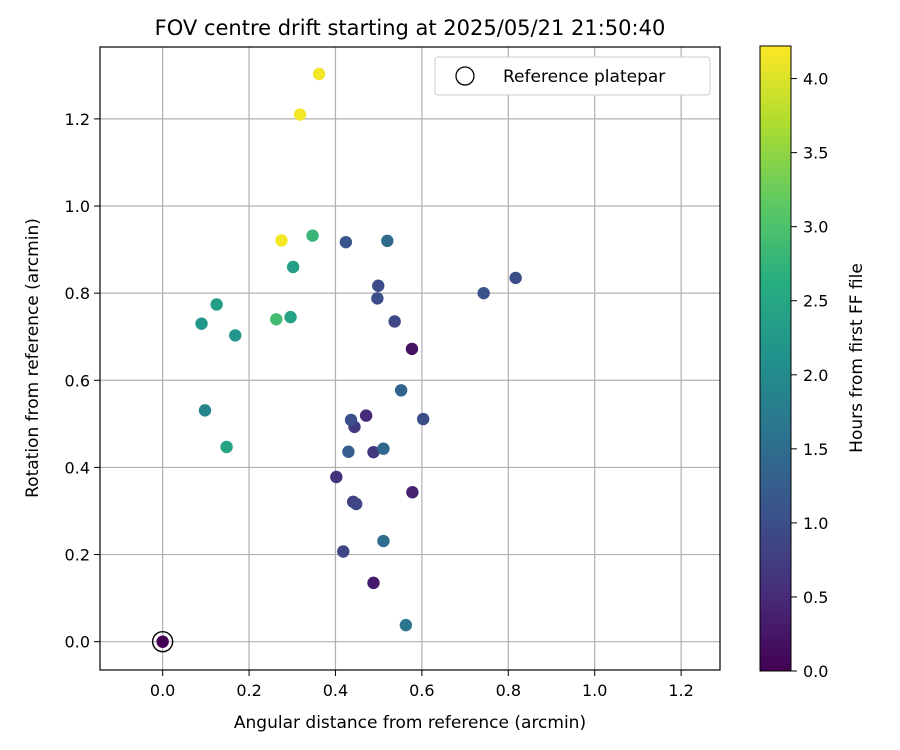 The width and height of the screenshot is (900, 750). I want to click on y-tick-label: 0.0, so click(77, 642).